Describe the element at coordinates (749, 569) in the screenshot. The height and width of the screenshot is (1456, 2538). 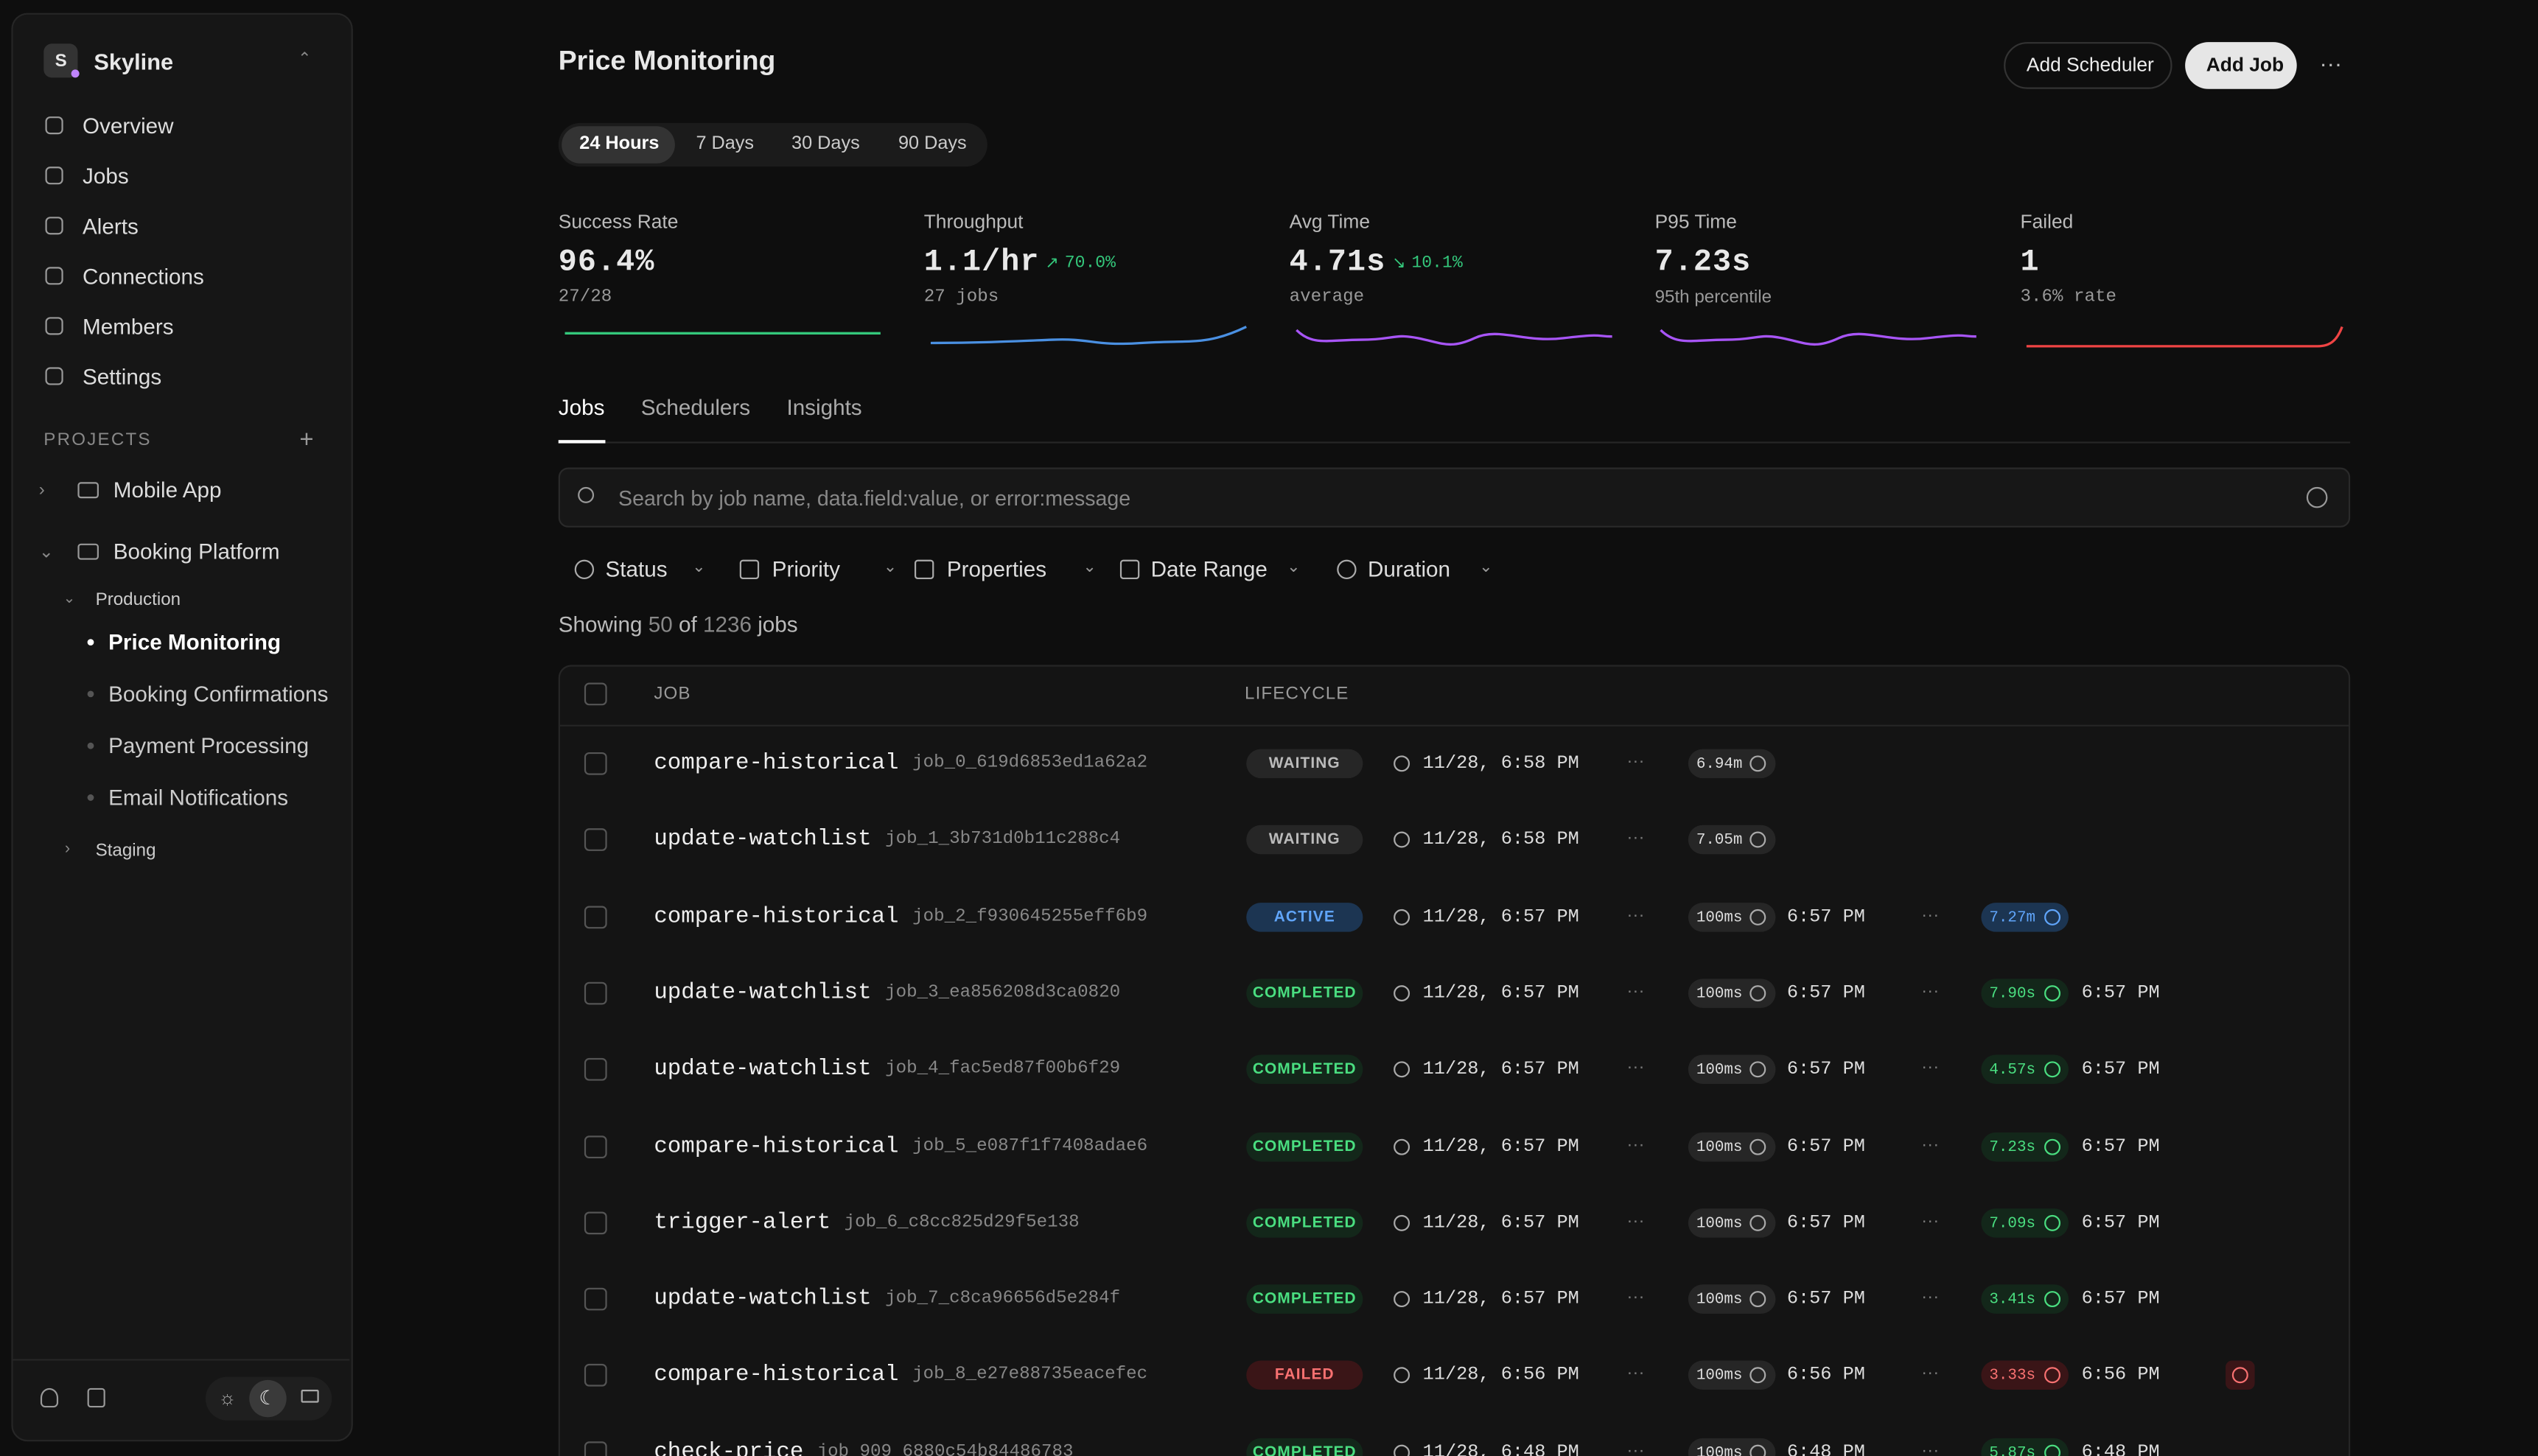
I see `filter-icon` at that location.